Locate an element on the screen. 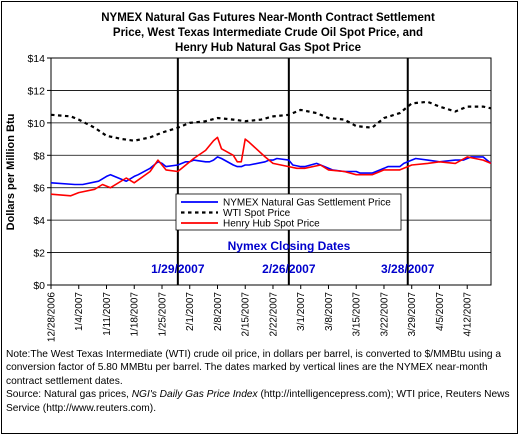 Image resolution: width=521 pixels, height=437 pixels. x-tick-label: 4/5/2007 is located at coordinates (440, 311).